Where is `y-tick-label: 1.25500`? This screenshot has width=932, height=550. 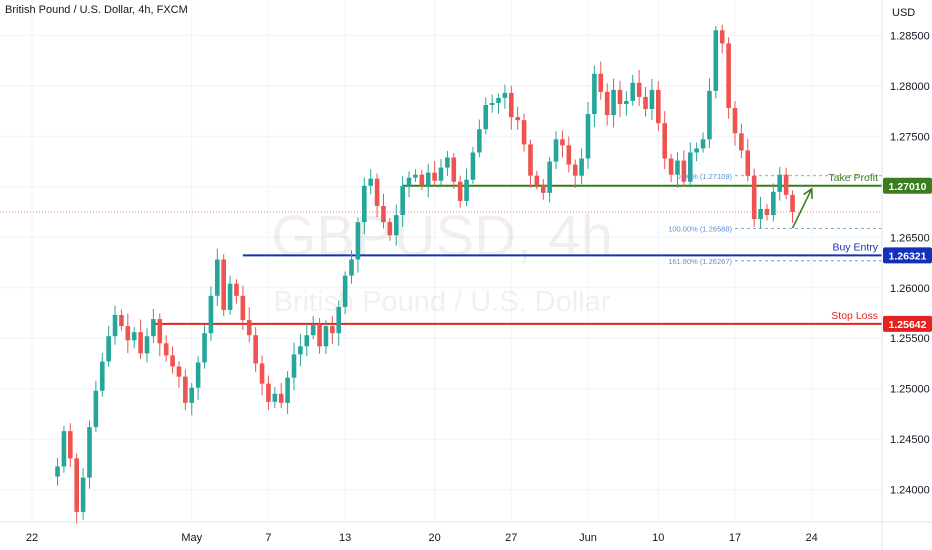
y-tick-label: 1.25500 is located at coordinates (910, 339).